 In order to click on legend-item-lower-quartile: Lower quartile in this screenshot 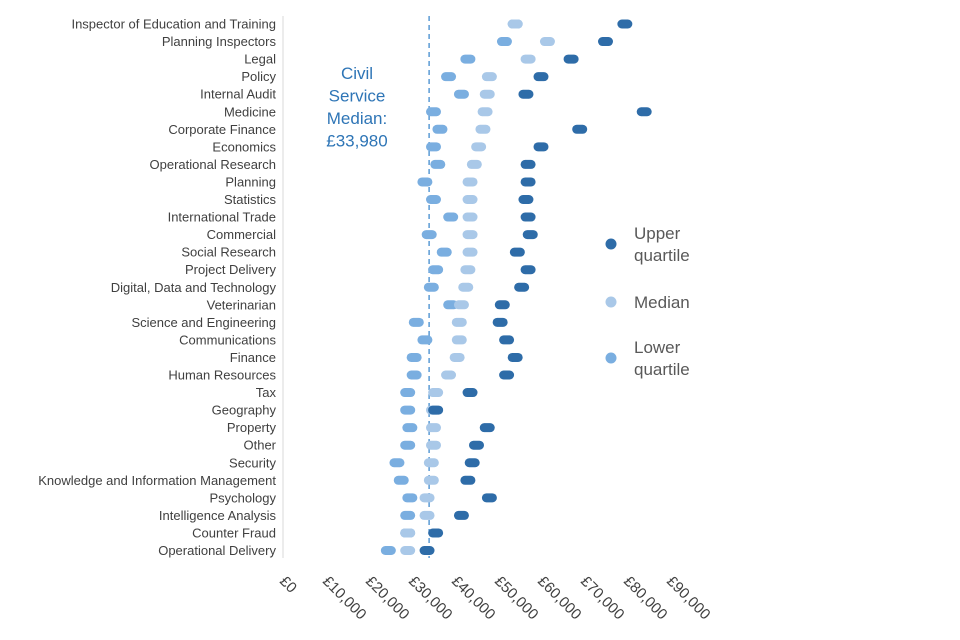, I will do `click(647, 358)`.